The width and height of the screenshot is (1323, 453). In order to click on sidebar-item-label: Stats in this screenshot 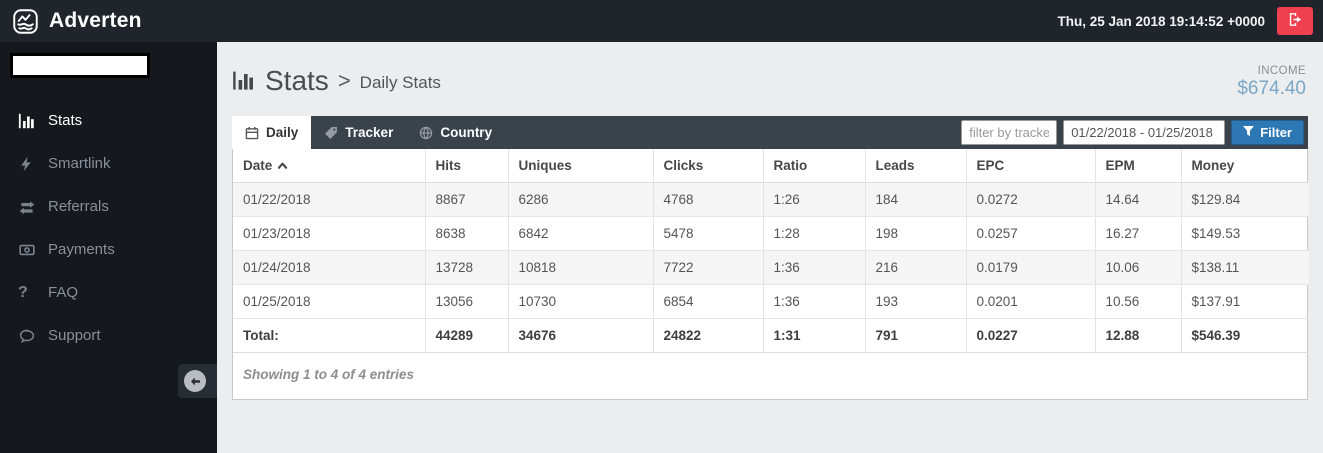, I will do `click(65, 120)`.